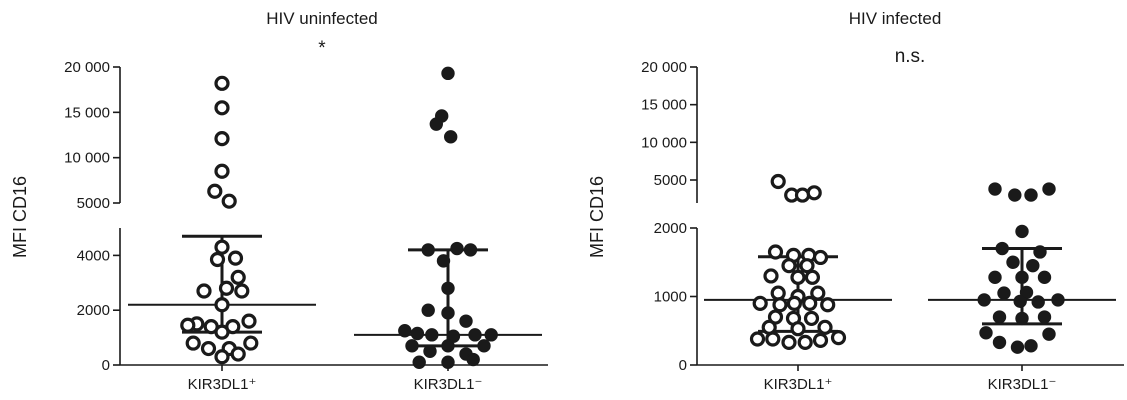 The image size is (1127, 400). I want to click on y-tick-label: 1000, so click(670, 297).